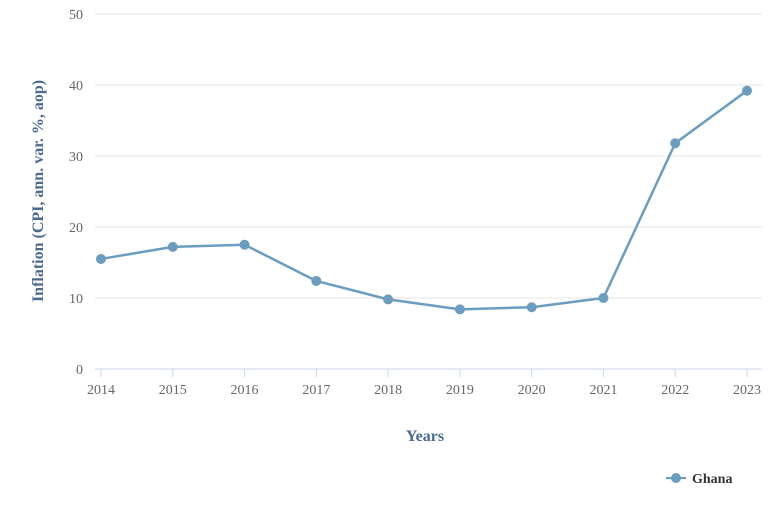  I want to click on x-axis: 2014 2015 2016 2017 2018 2019 2020 2021 2022 2023, so click(424, 383).